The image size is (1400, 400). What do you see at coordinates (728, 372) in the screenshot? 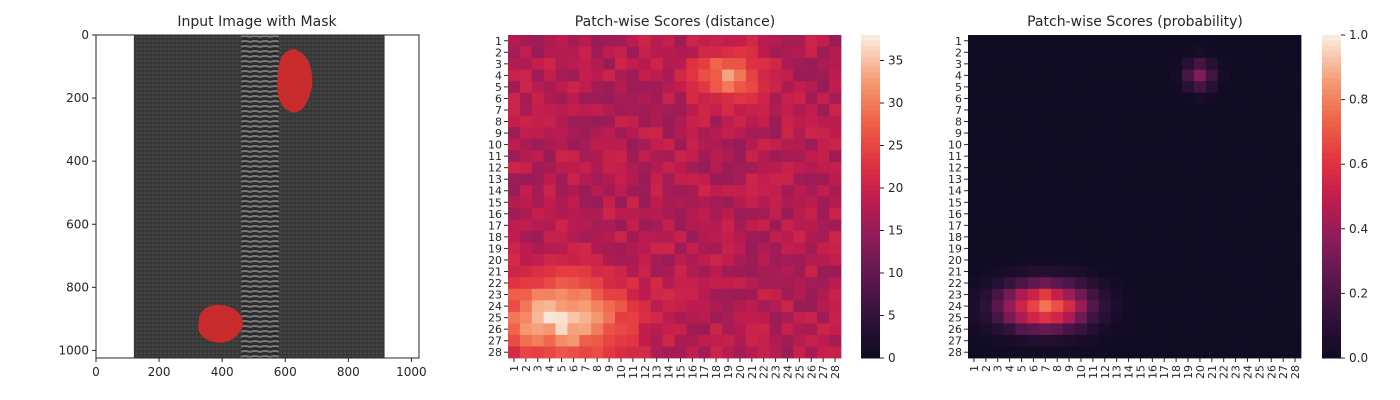
I see `x-tick-label: 19` at bounding box center [728, 372].